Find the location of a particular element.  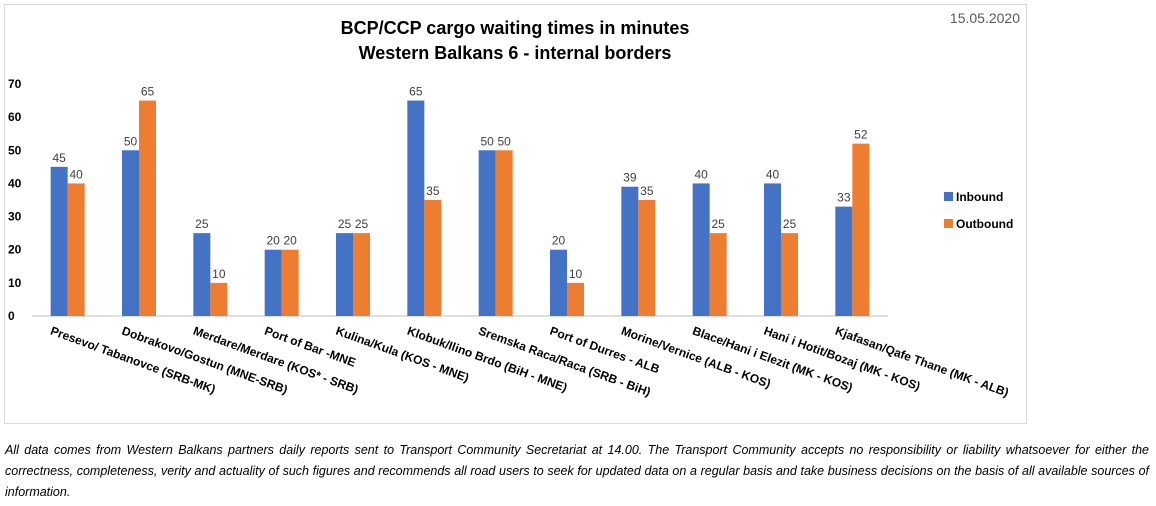

legend-swatch-inbound is located at coordinates (948, 196).